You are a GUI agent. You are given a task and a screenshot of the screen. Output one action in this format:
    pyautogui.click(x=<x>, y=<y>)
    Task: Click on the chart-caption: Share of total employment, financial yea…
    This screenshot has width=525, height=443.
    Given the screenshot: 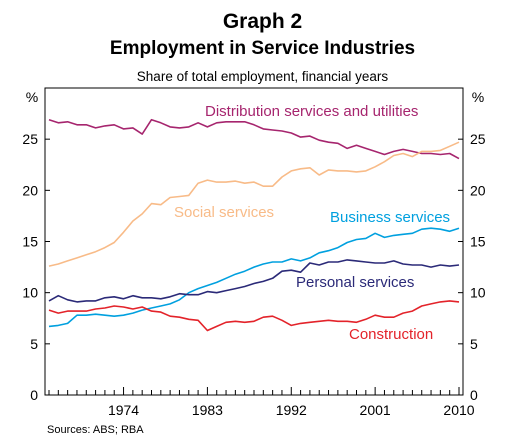 What is the action you would take?
    pyautogui.click(x=262, y=76)
    